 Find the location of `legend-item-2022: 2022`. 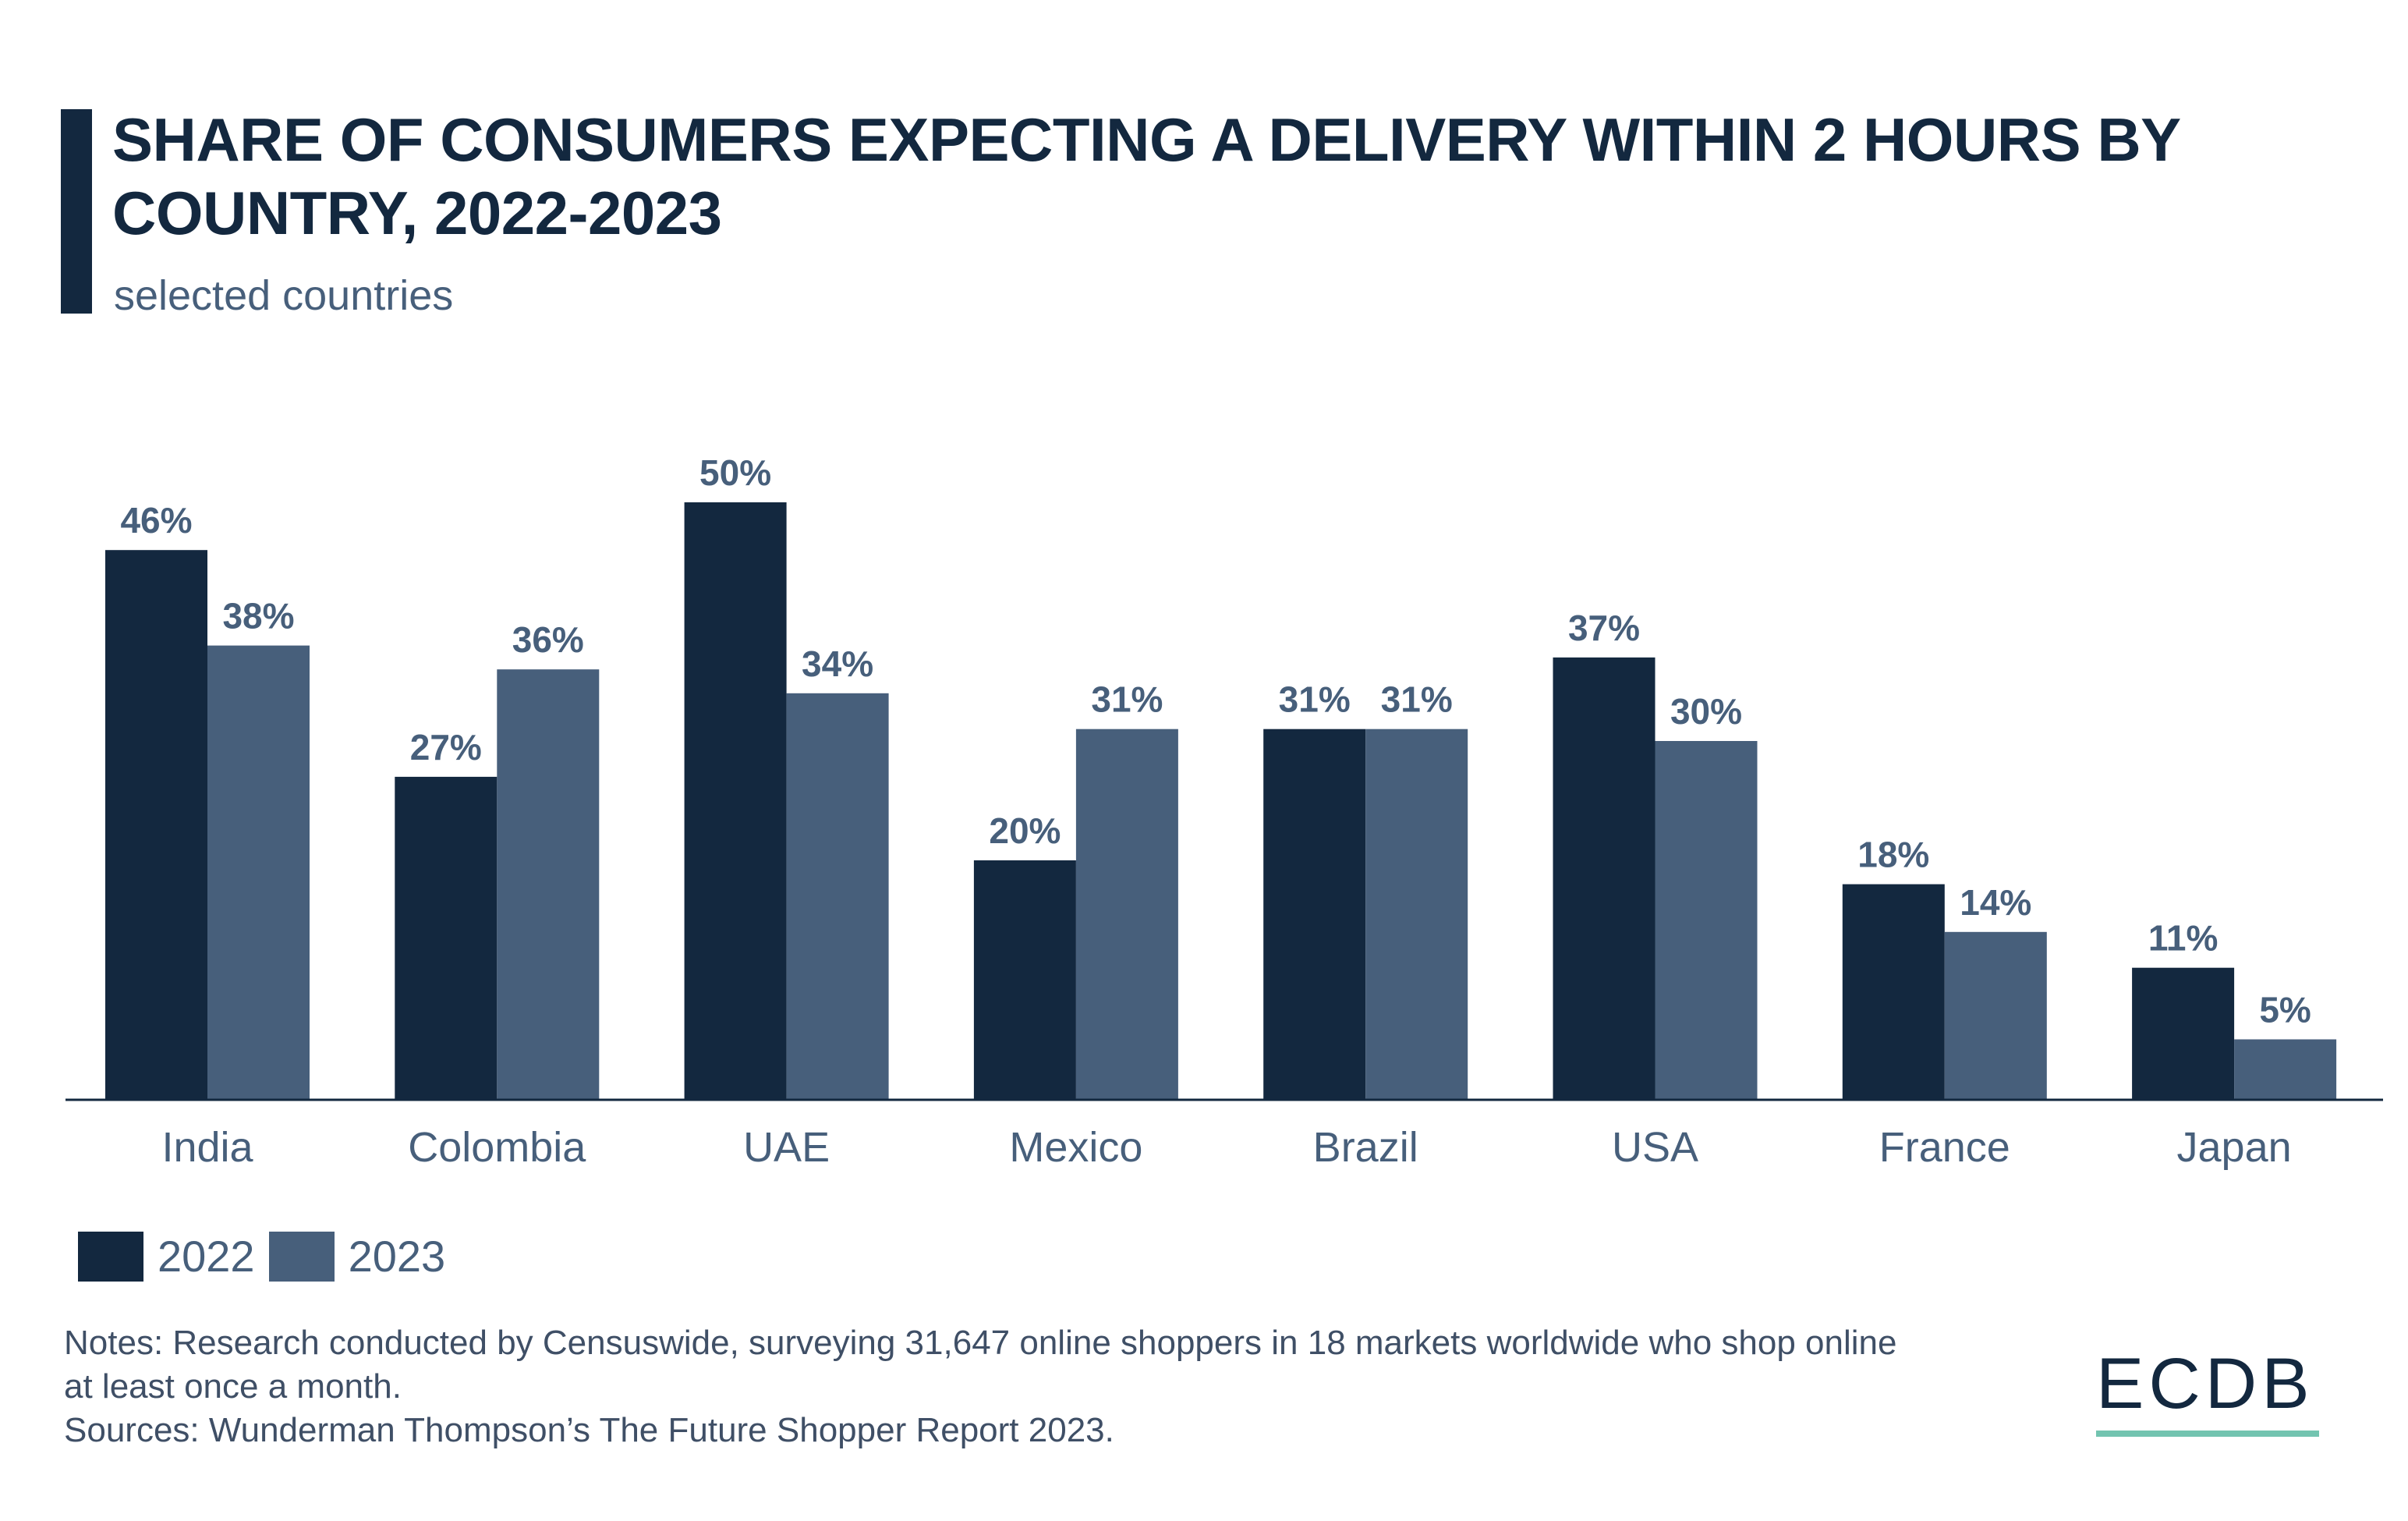

legend-item-2022: 2022 is located at coordinates (166, 1257).